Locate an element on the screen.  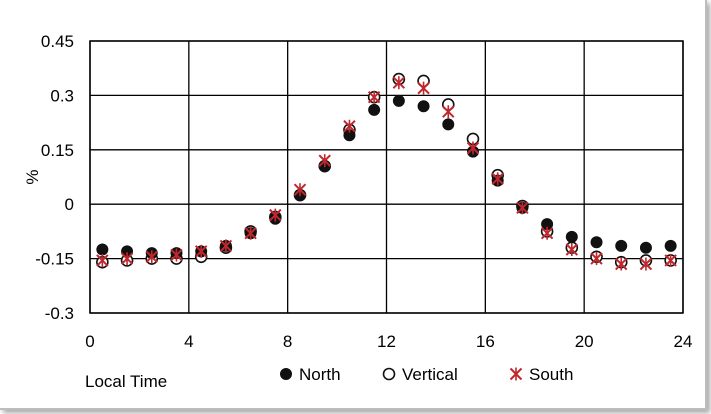
y-axis-label: % is located at coordinates (32, 176).